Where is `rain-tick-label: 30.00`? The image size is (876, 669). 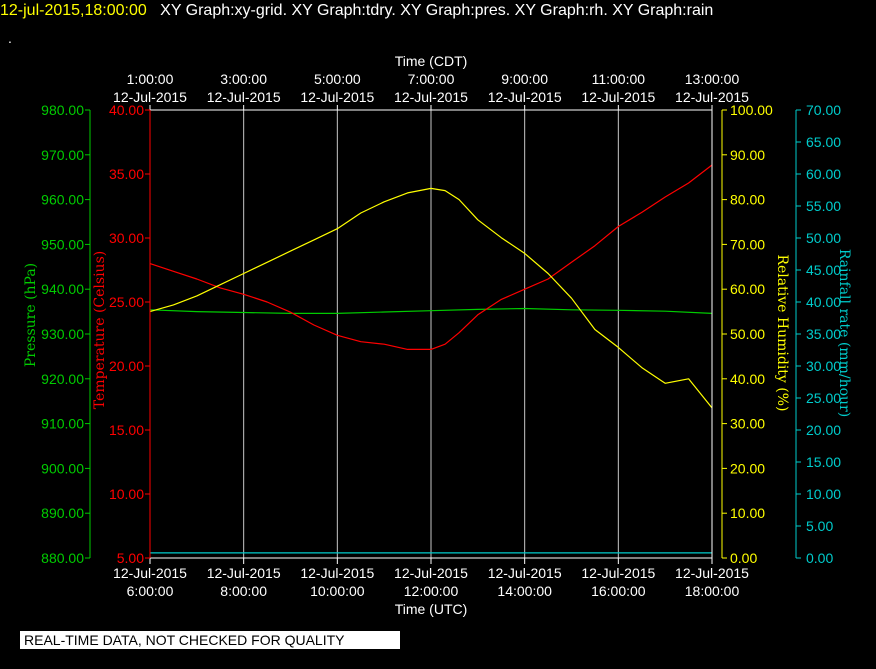 rain-tick-label: 30.00 is located at coordinates (823, 366).